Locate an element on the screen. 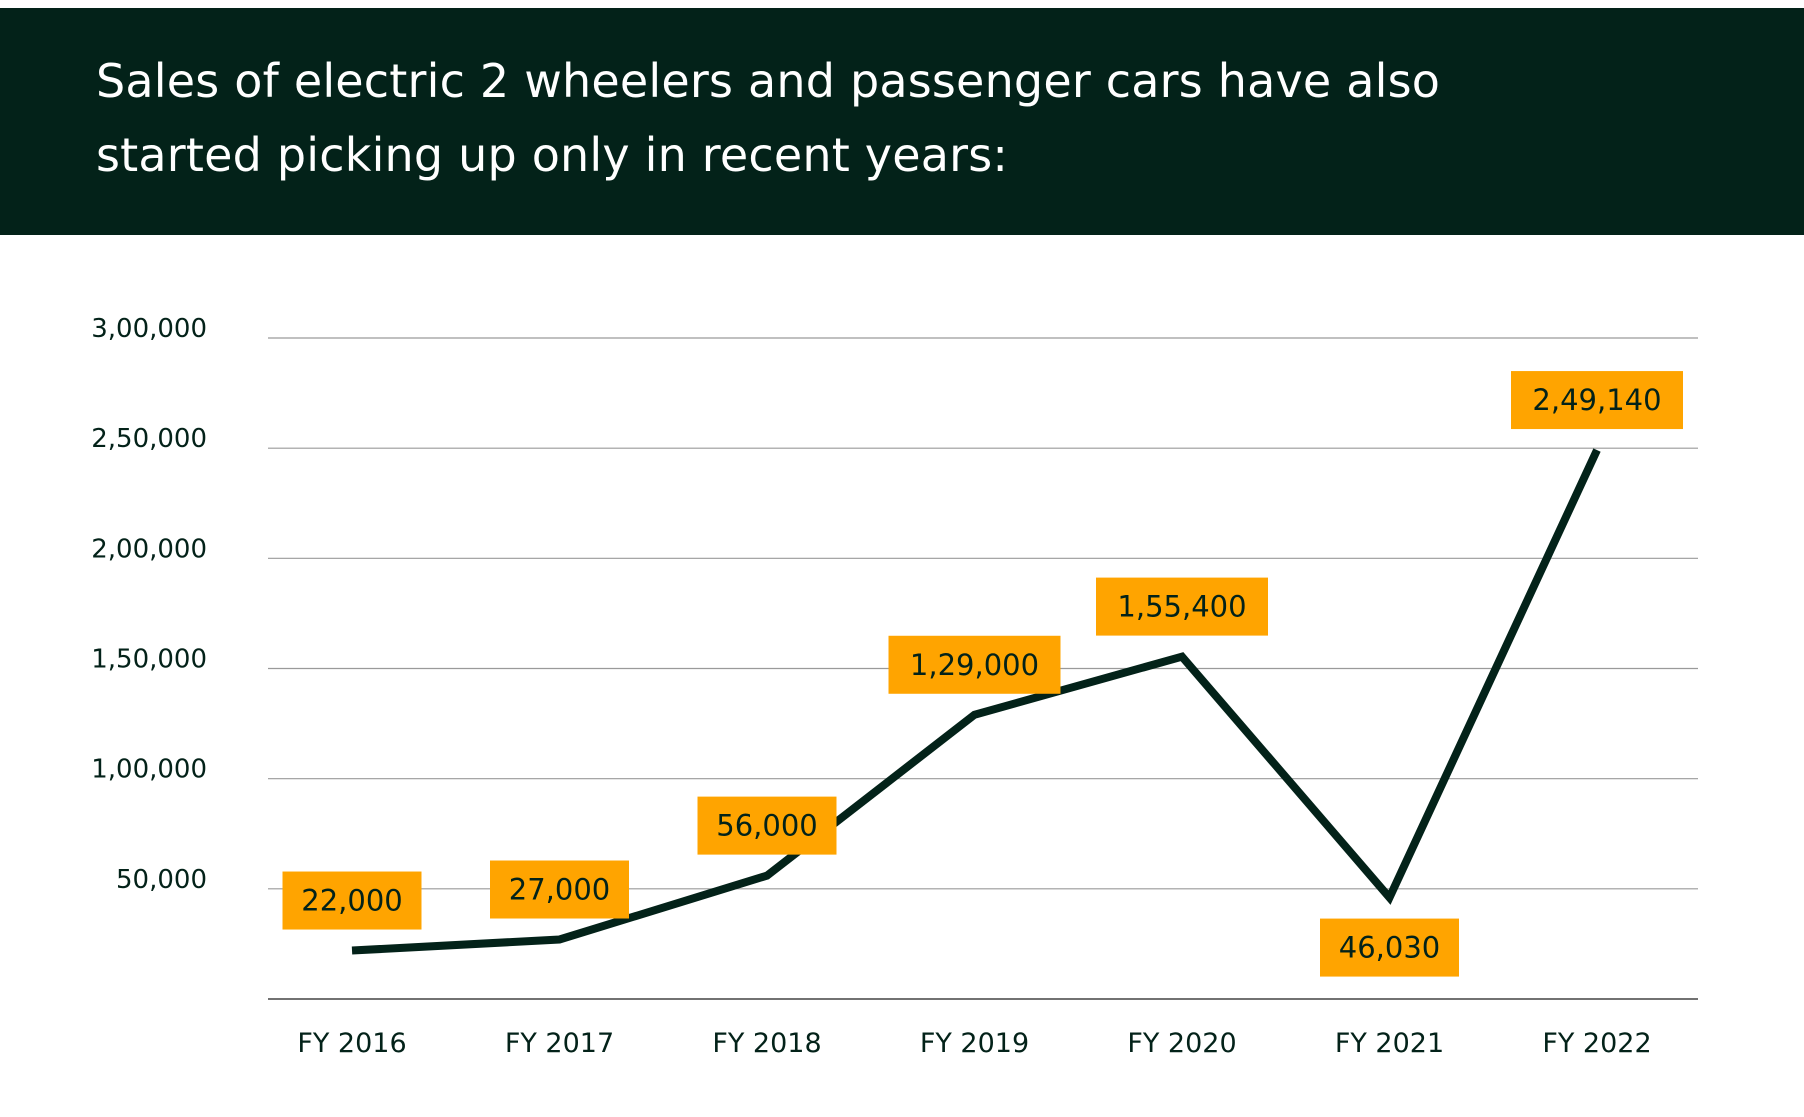 This screenshot has height=1117, width=1804. x-tick-label: FY 2016 is located at coordinates (351, 1043).